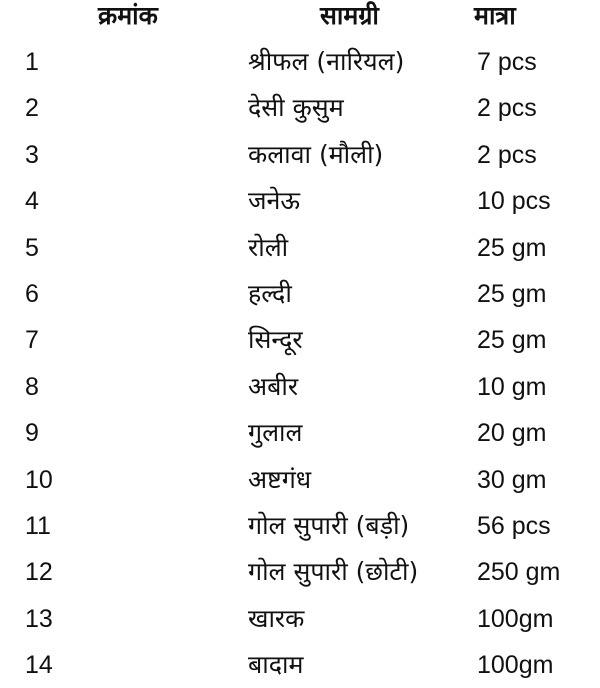 Image resolution: width=600 pixels, height=688 pixels. Describe the element at coordinates (519, 572) in the screenshot. I see `quantity-cell: 250 gm` at that location.